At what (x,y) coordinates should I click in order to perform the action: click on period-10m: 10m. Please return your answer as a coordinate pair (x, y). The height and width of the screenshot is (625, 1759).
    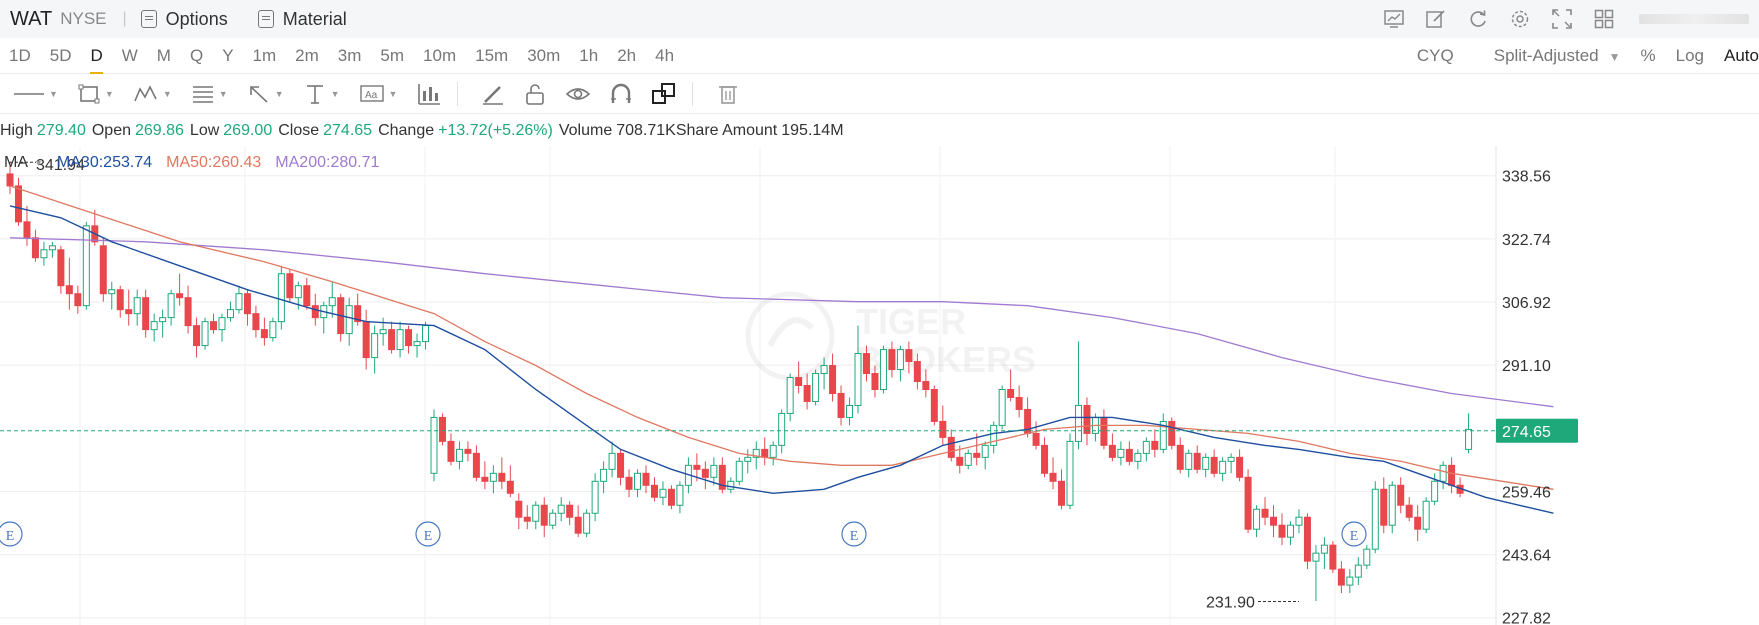
    Looking at the image, I should click on (440, 55).